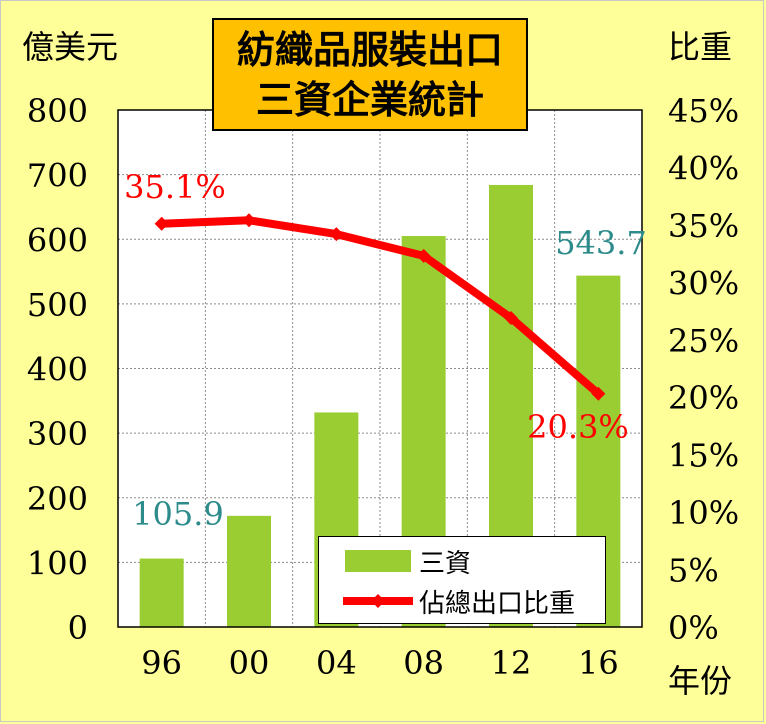  What do you see at coordinates (369, 99) in the screenshot?
I see `title-line-2: 三資企業統計` at bounding box center [369, 99].